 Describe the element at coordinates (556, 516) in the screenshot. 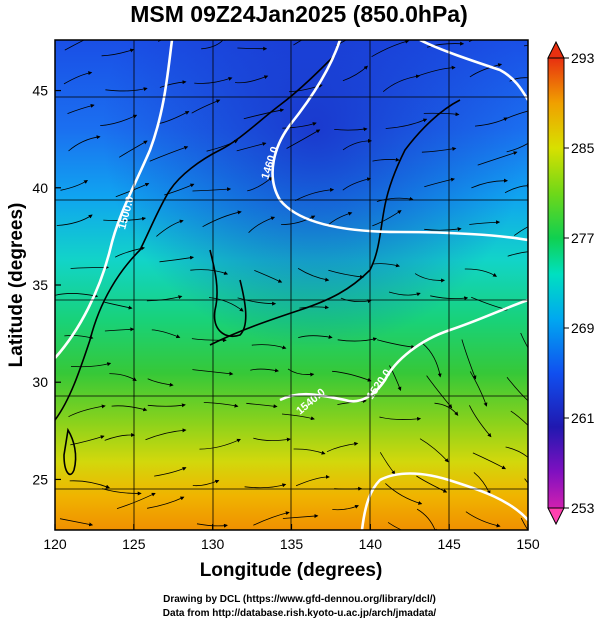

I see `colorbar-bottom-arrow` at that location.